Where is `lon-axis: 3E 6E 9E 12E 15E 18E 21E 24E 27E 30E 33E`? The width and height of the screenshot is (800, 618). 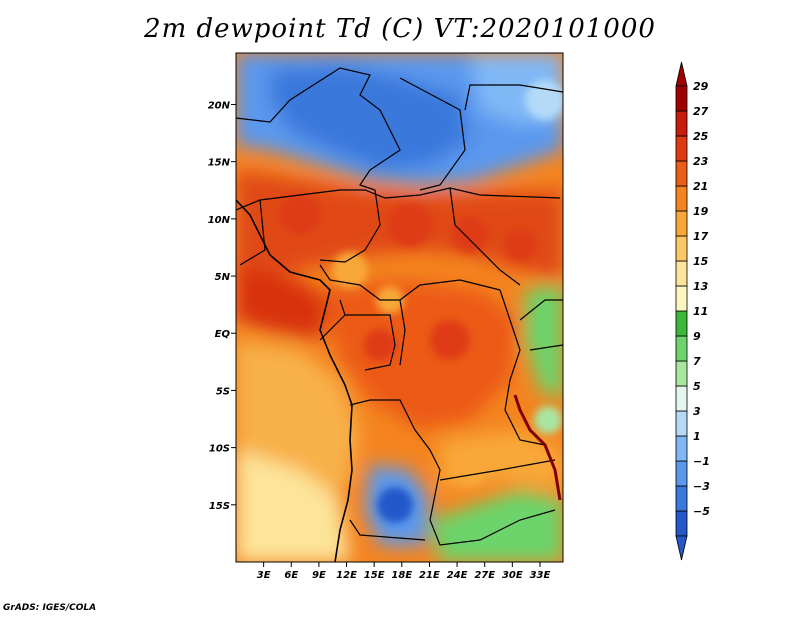
lon-axis: 3E 6E 9E 12E 15E 18E 21E 24E 27E 30E 33E is located at coordinates (404, 571).